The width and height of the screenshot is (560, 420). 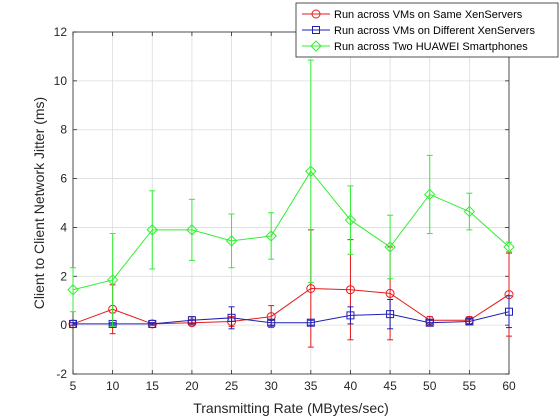 What do you see at coordinates (153, 386) in the screenshot?
I see `x-tick-label: 15` at bounding box center [153, 386].